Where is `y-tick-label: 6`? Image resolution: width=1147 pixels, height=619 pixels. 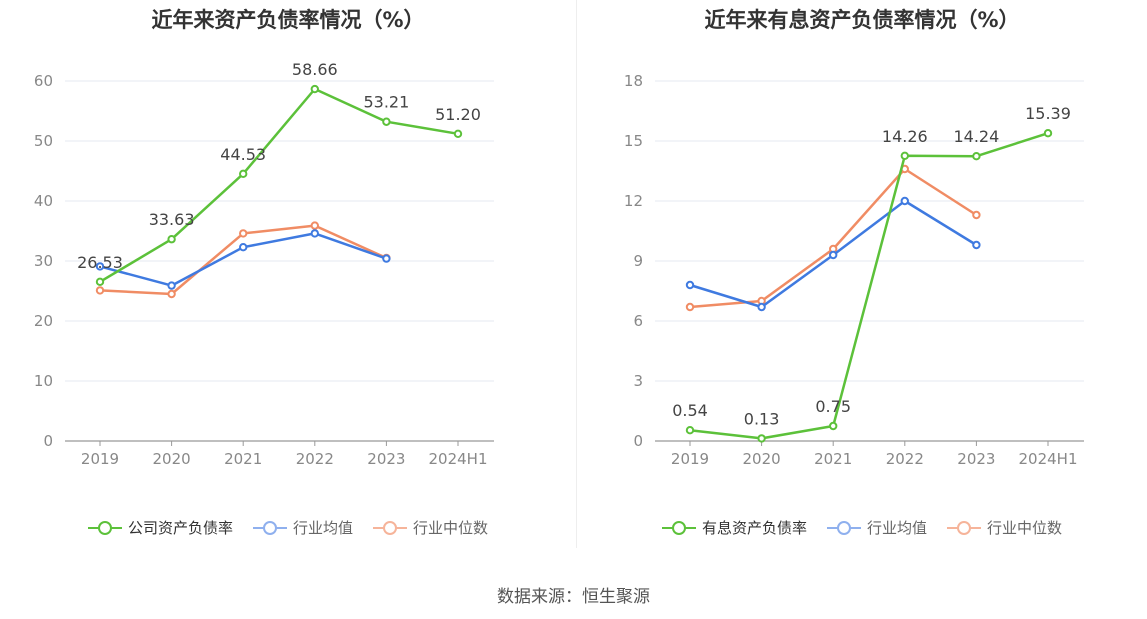
y-tick-label: 6 is located at coordinates (638, 321).